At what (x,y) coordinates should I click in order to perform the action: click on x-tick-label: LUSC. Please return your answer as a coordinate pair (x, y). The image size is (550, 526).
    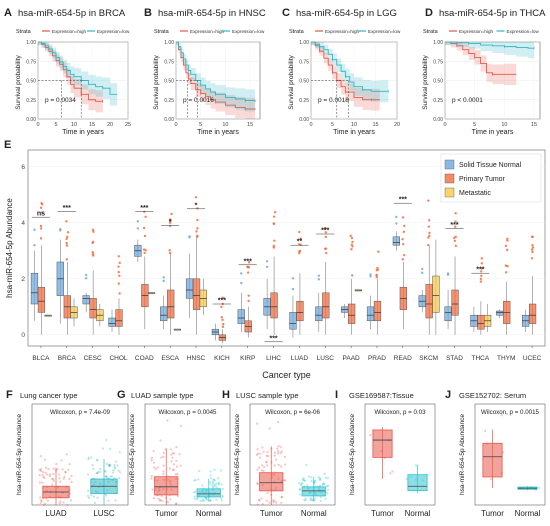
    Looking at the image, I should click on (326, 358).